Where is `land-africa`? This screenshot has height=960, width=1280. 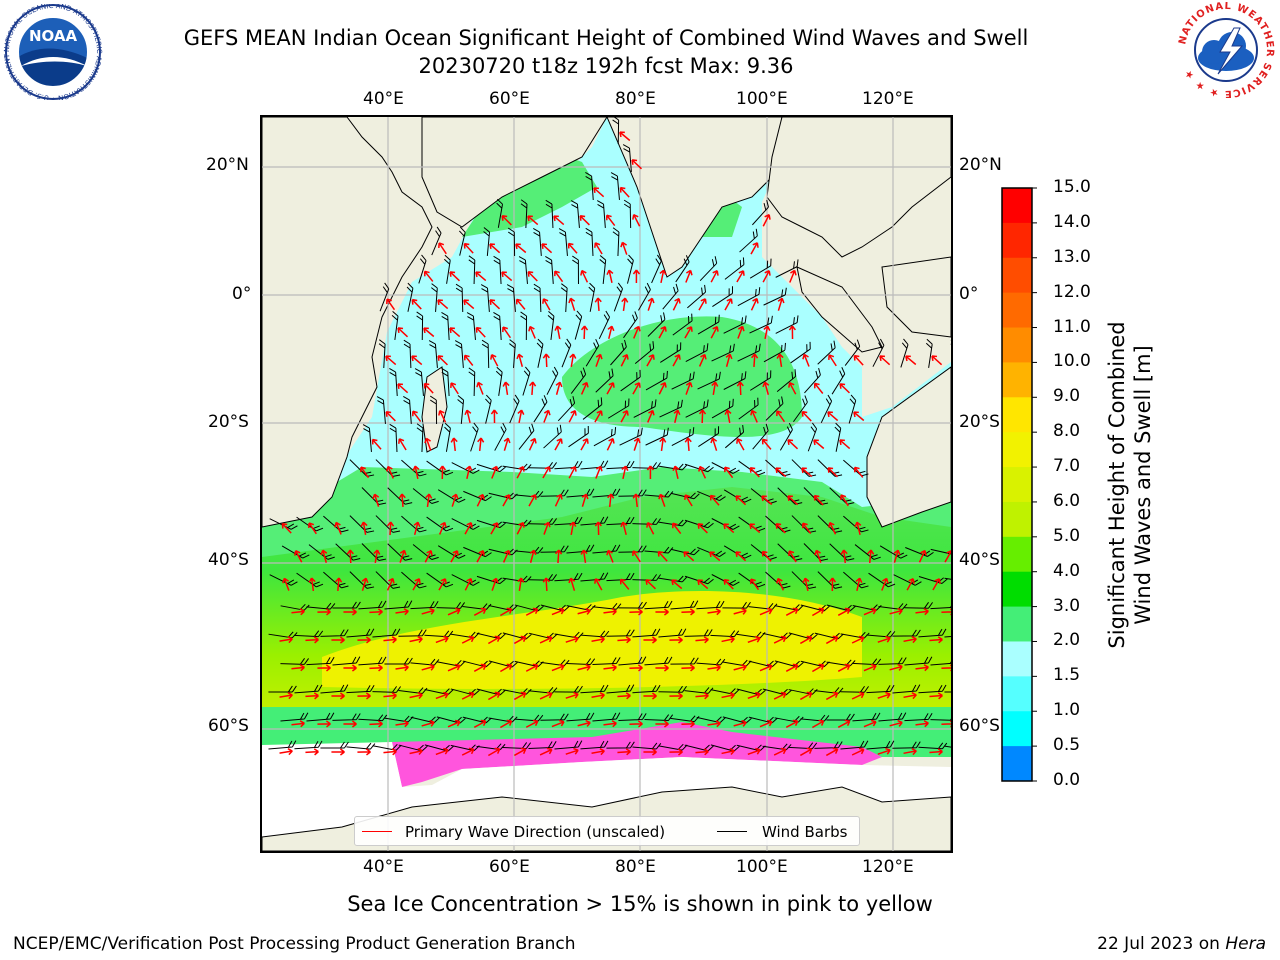
land-africa is located at coordinates (347, 322).